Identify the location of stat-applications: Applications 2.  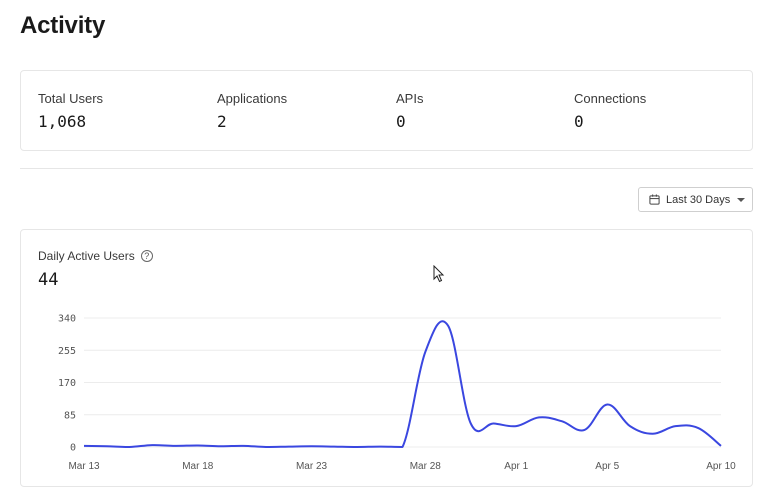
(252, 111).